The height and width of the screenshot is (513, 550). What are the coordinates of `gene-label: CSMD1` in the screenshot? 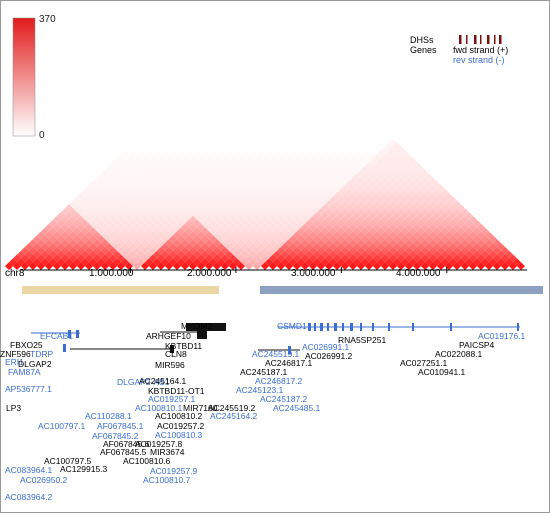 It's located at (292, 326).